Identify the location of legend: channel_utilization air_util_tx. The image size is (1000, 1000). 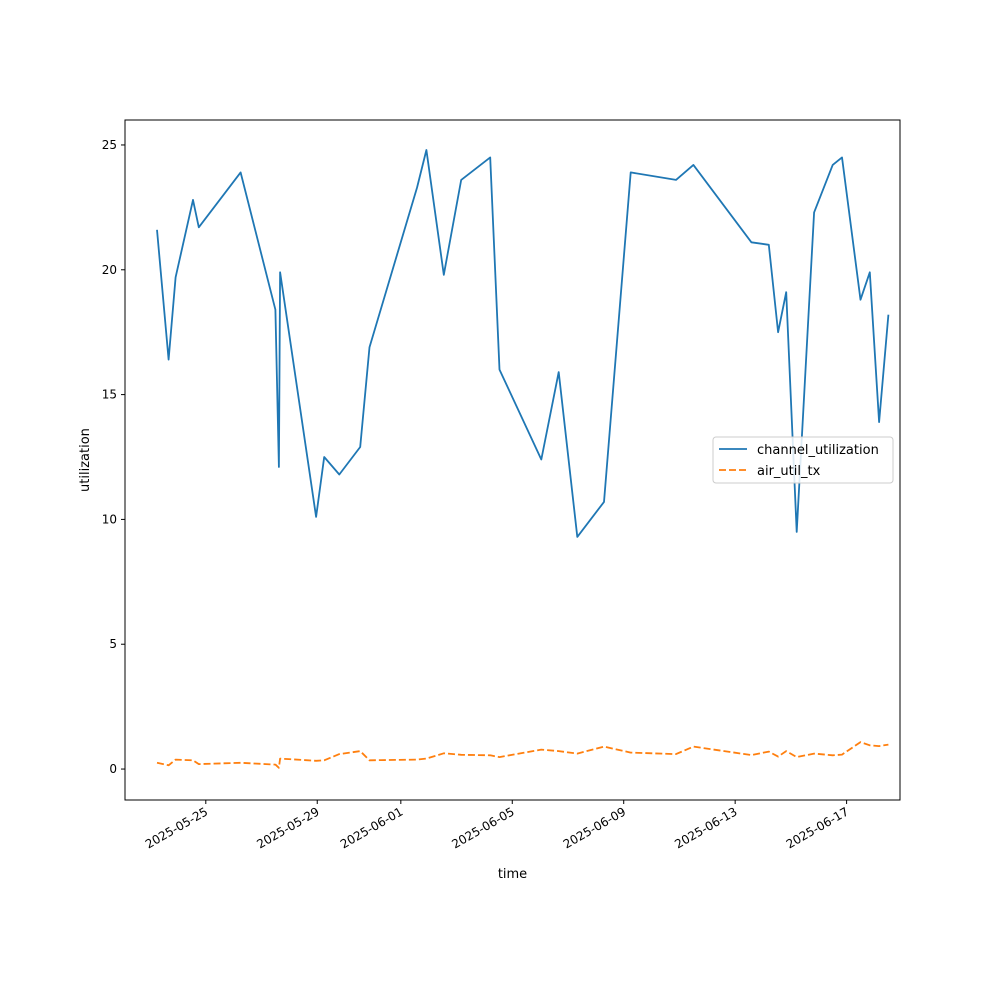
(803, 460).